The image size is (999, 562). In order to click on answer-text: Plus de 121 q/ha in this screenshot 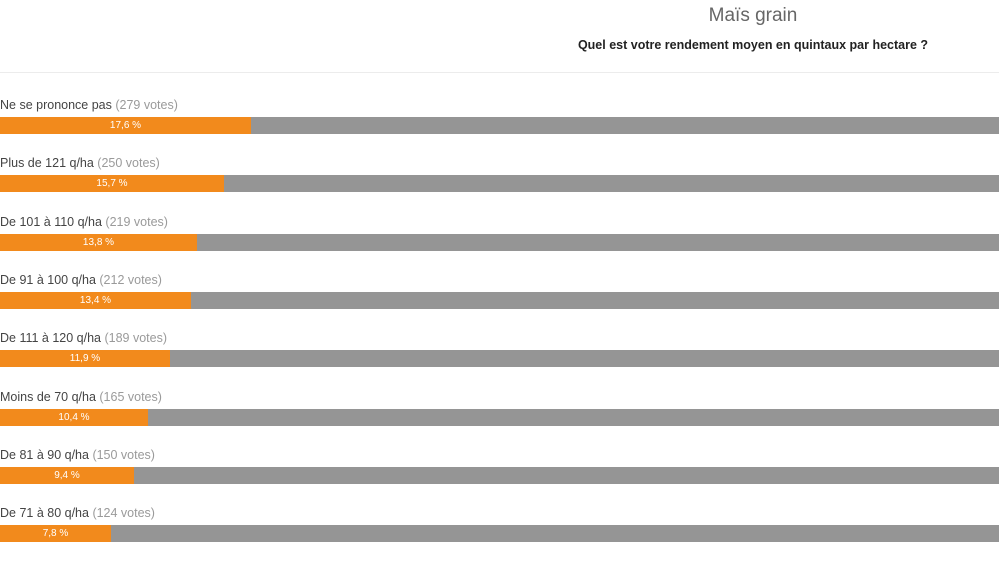, I will do `click(49, 163)`.